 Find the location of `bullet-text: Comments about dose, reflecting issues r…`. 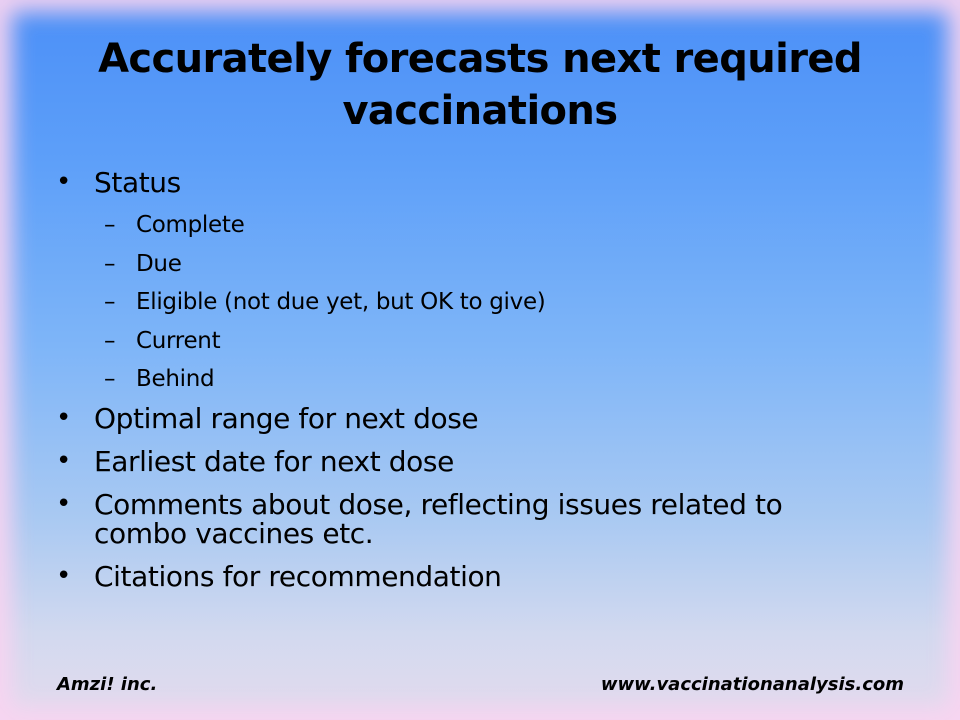

bullet-text: Comments about dose, reflecting issues r… is located at coordinates (438, 518).